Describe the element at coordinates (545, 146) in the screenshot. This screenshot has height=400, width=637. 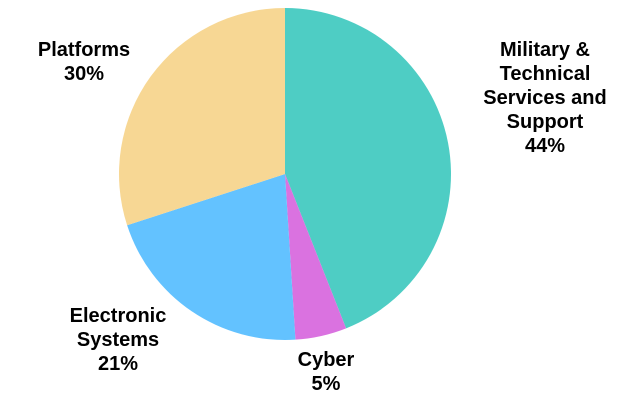
I see `pie-label-value: 44%` at that location.